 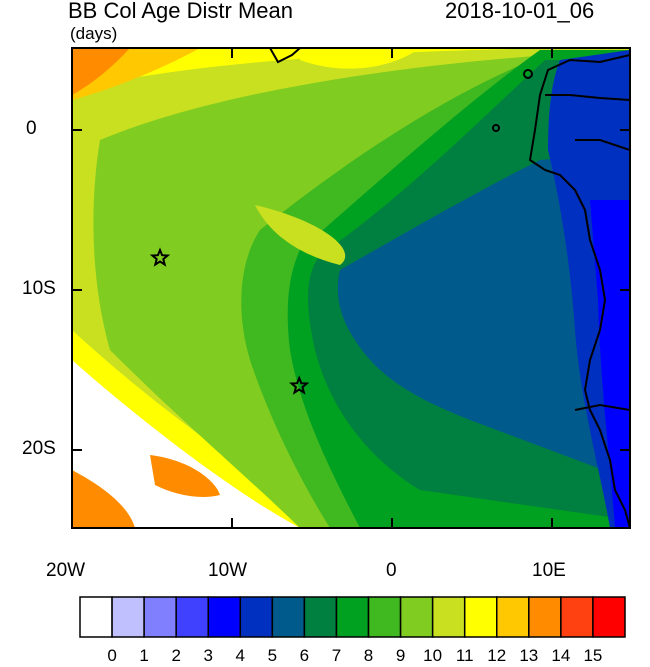 I want to click on units-label: (days), so click(x=94, y=33).